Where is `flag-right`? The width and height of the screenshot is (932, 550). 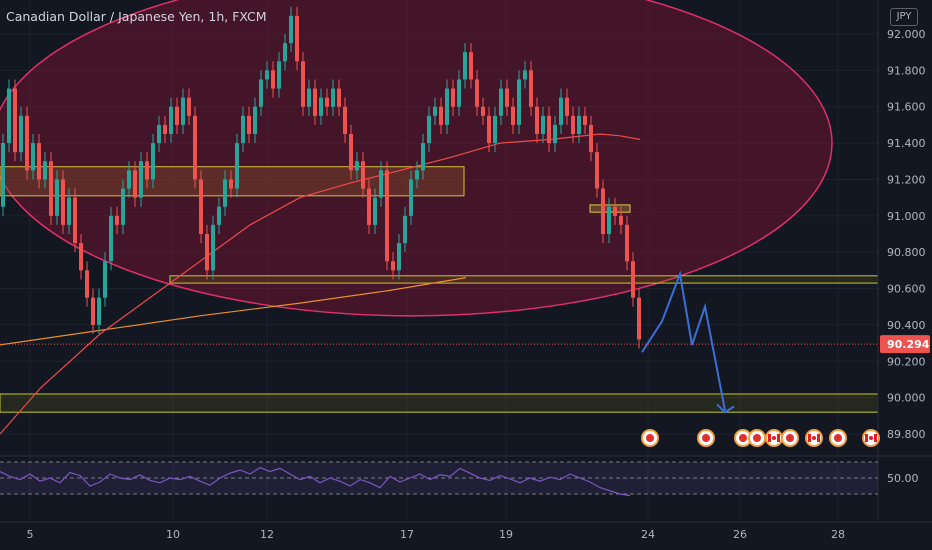 flag-right is located at coordinates (875, 438).